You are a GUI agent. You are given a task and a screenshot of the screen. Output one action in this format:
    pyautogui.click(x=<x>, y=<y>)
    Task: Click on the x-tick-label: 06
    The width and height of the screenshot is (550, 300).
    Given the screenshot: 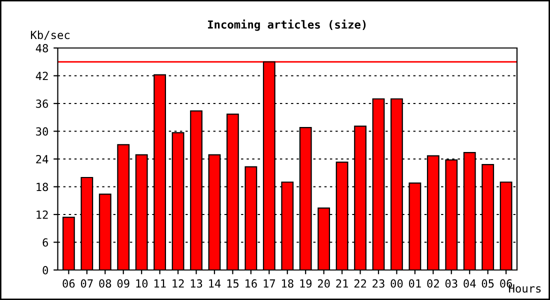 What is the action you would take?
    pyautogui.click(x=68, y=283)
    